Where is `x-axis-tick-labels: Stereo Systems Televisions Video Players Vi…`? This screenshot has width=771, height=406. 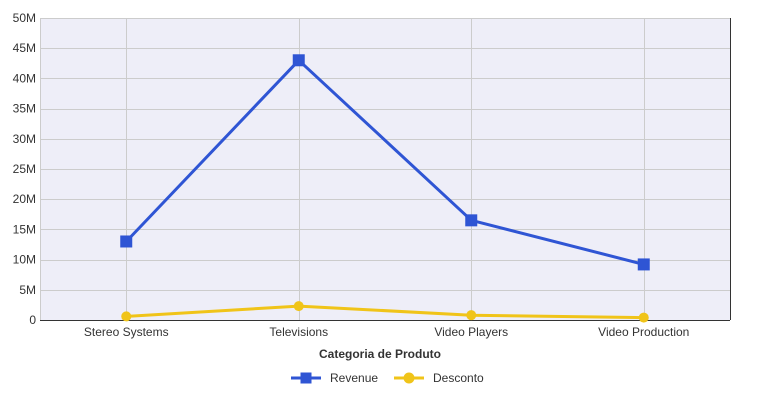
x-axis-tick-labels: Stereo Systems Televisions Video Players Vi… is located at coordinates (386, 332).